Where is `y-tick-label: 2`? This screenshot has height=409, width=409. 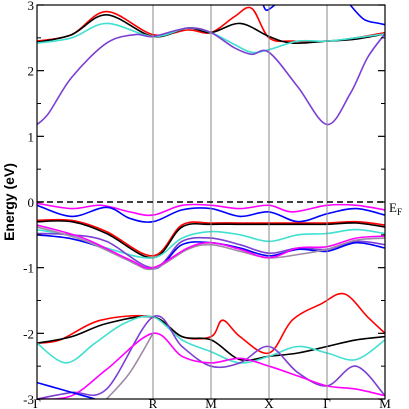
y-tick-label: 2 is located at coordinates (31, 71).